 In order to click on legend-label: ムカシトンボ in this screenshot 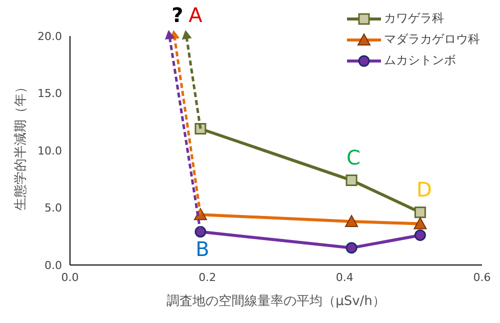, I will do `click(420, 60)`.